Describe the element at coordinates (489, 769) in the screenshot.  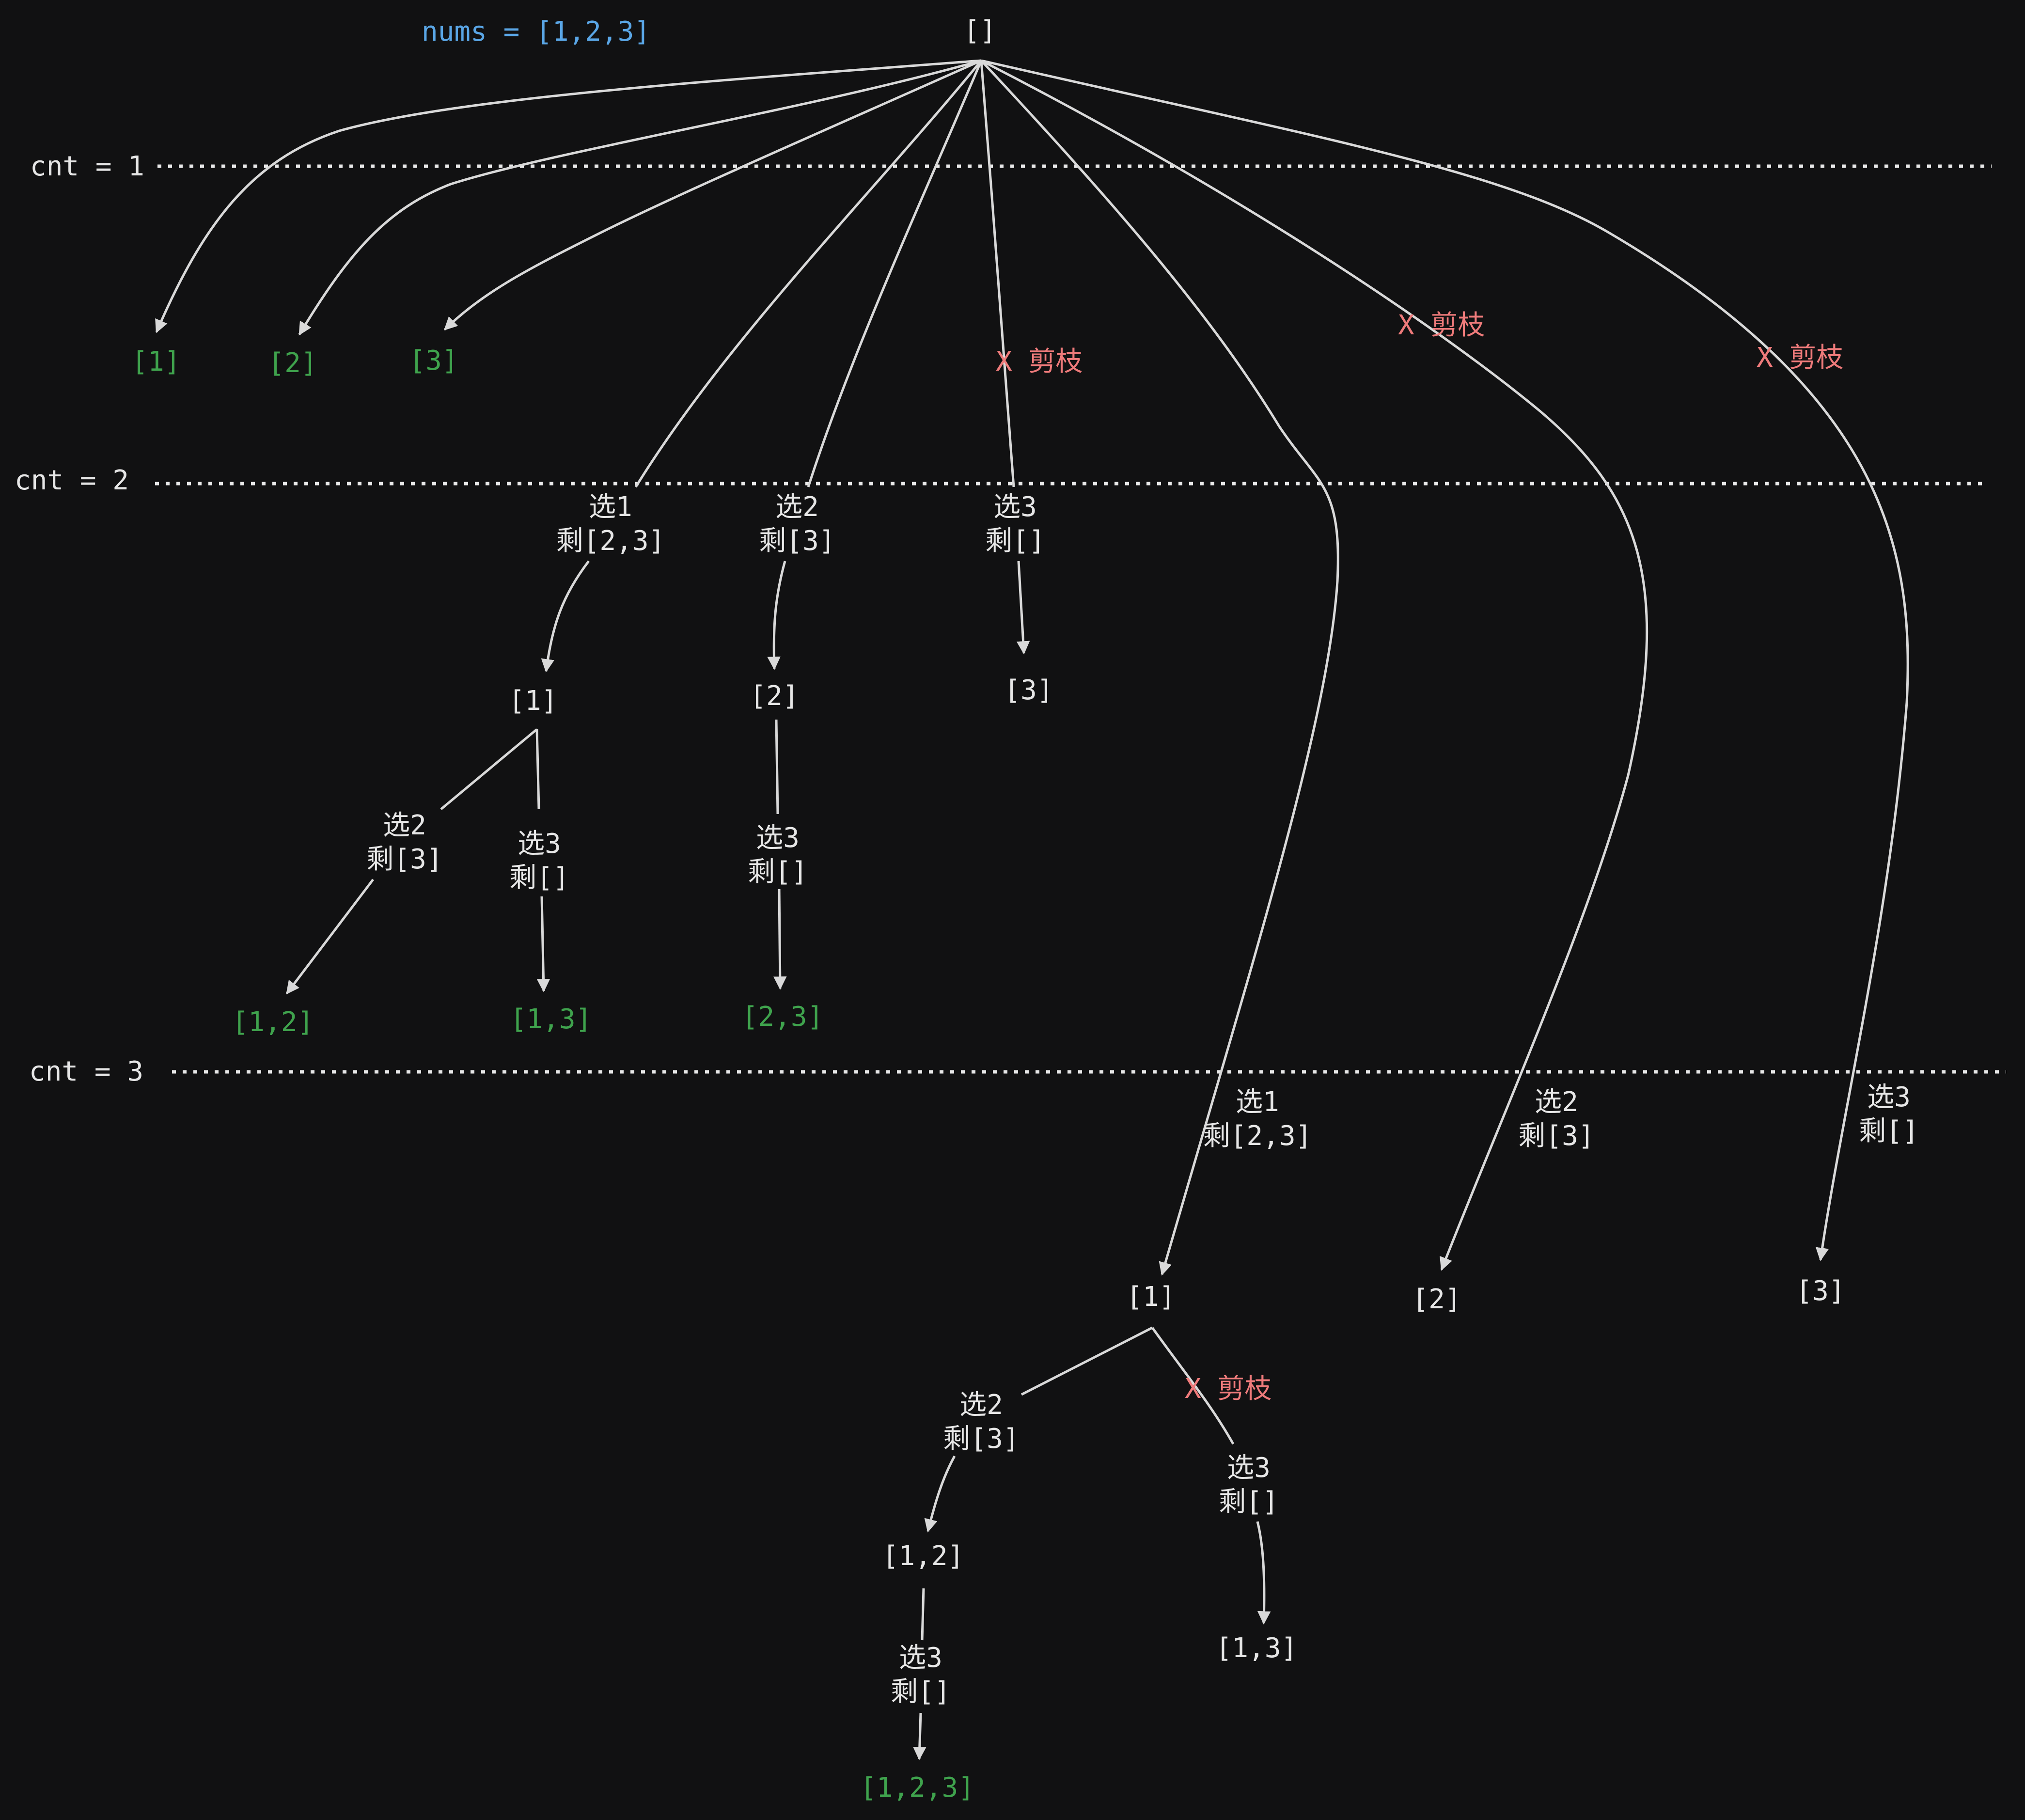
I see `edge-cnt2-1-to-pick2` at that location.